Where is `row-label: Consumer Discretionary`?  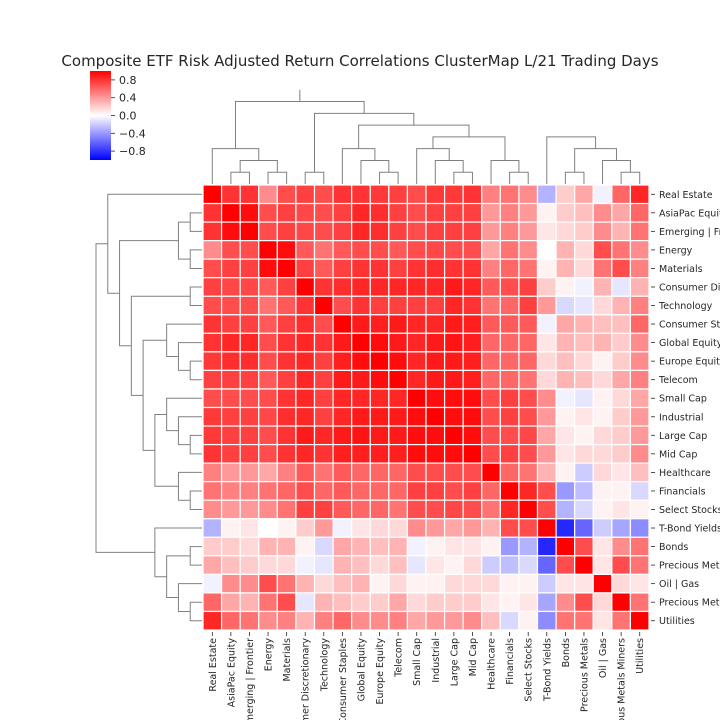 row-label: Consumer Discretionary is located at coordinates (689, 287).